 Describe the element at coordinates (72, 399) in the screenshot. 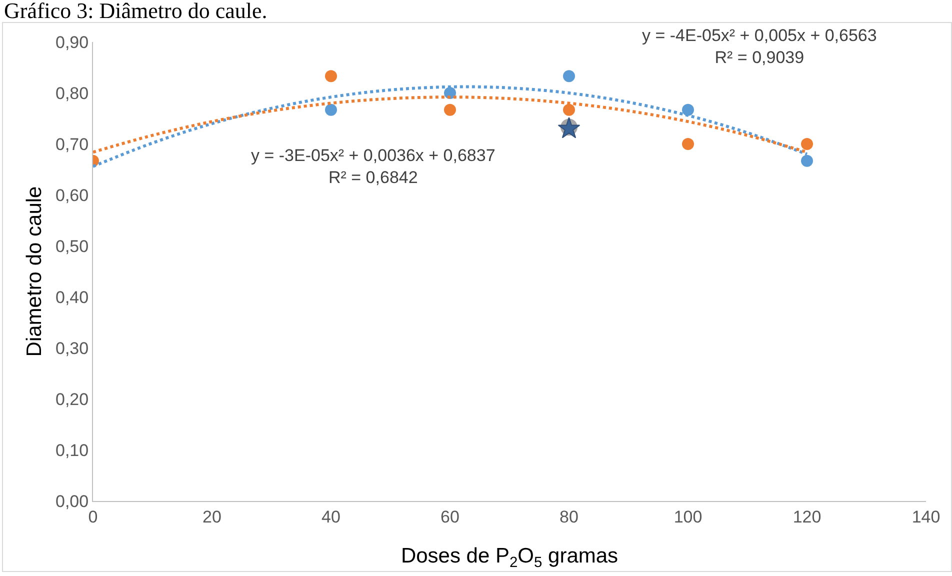

I see `y-tick-label: 0,20` at that location.